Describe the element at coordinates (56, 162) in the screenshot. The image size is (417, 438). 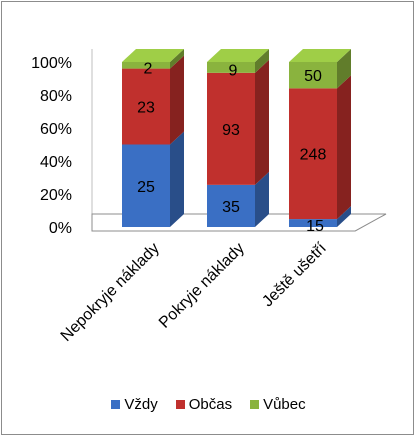
I see `y-tick-label: 40%` at that location.